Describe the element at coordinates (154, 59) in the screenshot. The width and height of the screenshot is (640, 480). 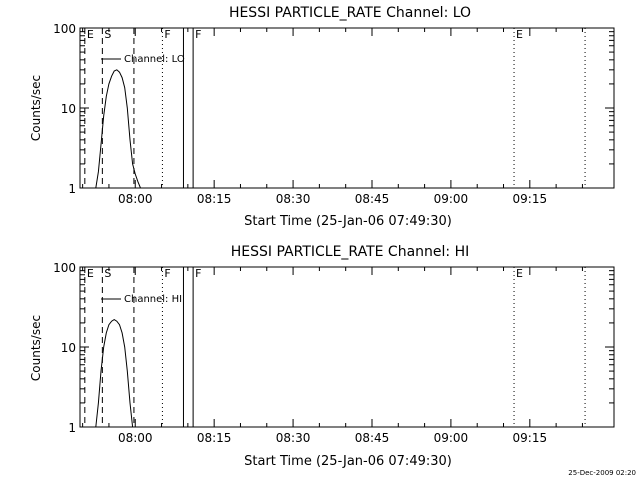
I see `legend-label: Channel: LO` at that location.